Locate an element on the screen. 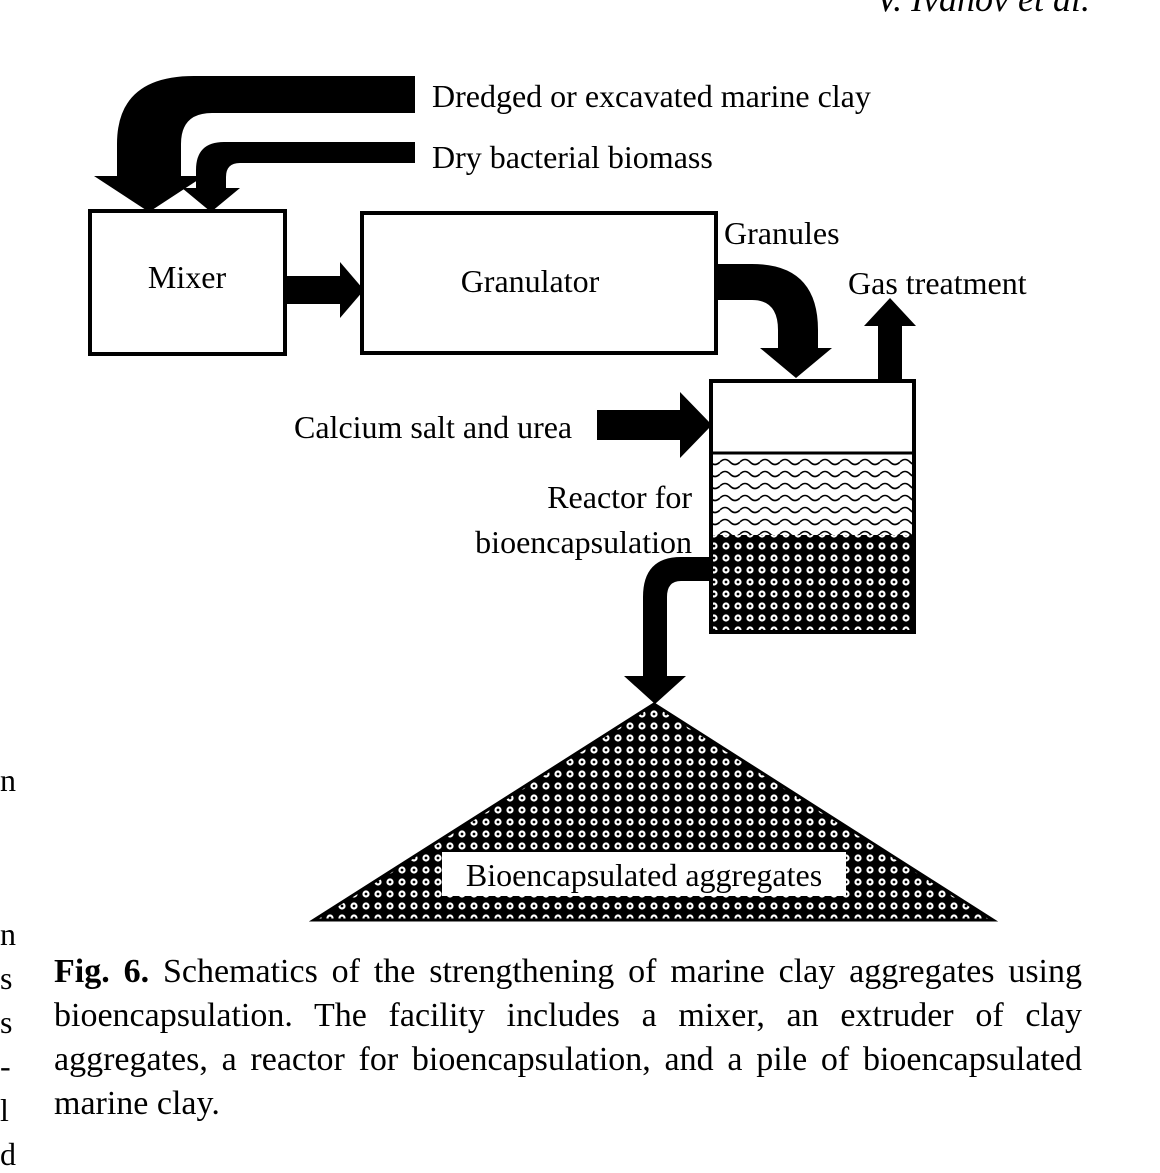 Image resolution: width=1160 pixels, height=1173 pixels. running-head: V. Ivanov et al. is located at coordinates (983, 10).